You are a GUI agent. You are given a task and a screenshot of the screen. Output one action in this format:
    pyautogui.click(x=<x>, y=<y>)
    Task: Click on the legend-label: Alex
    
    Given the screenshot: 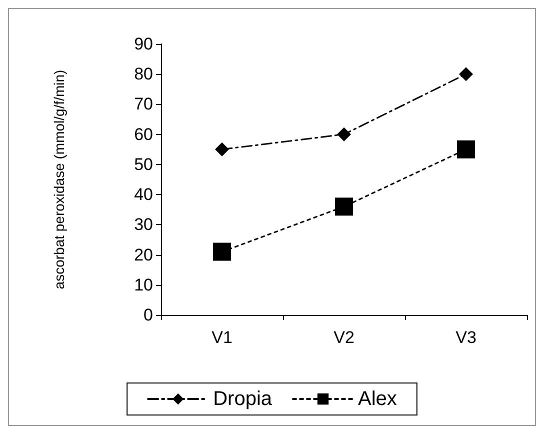 What is the action you would take?
    pyautogui.click(x=377, y=399)
    